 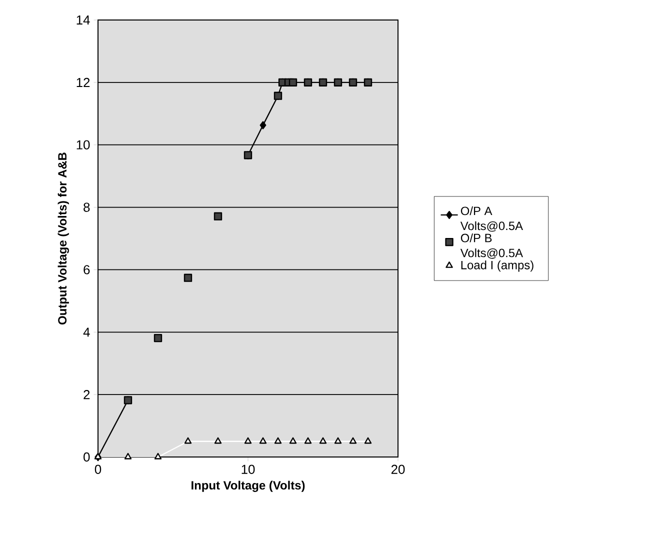 I want to click on y-tick-label: 0, so click(x=87, y=457).